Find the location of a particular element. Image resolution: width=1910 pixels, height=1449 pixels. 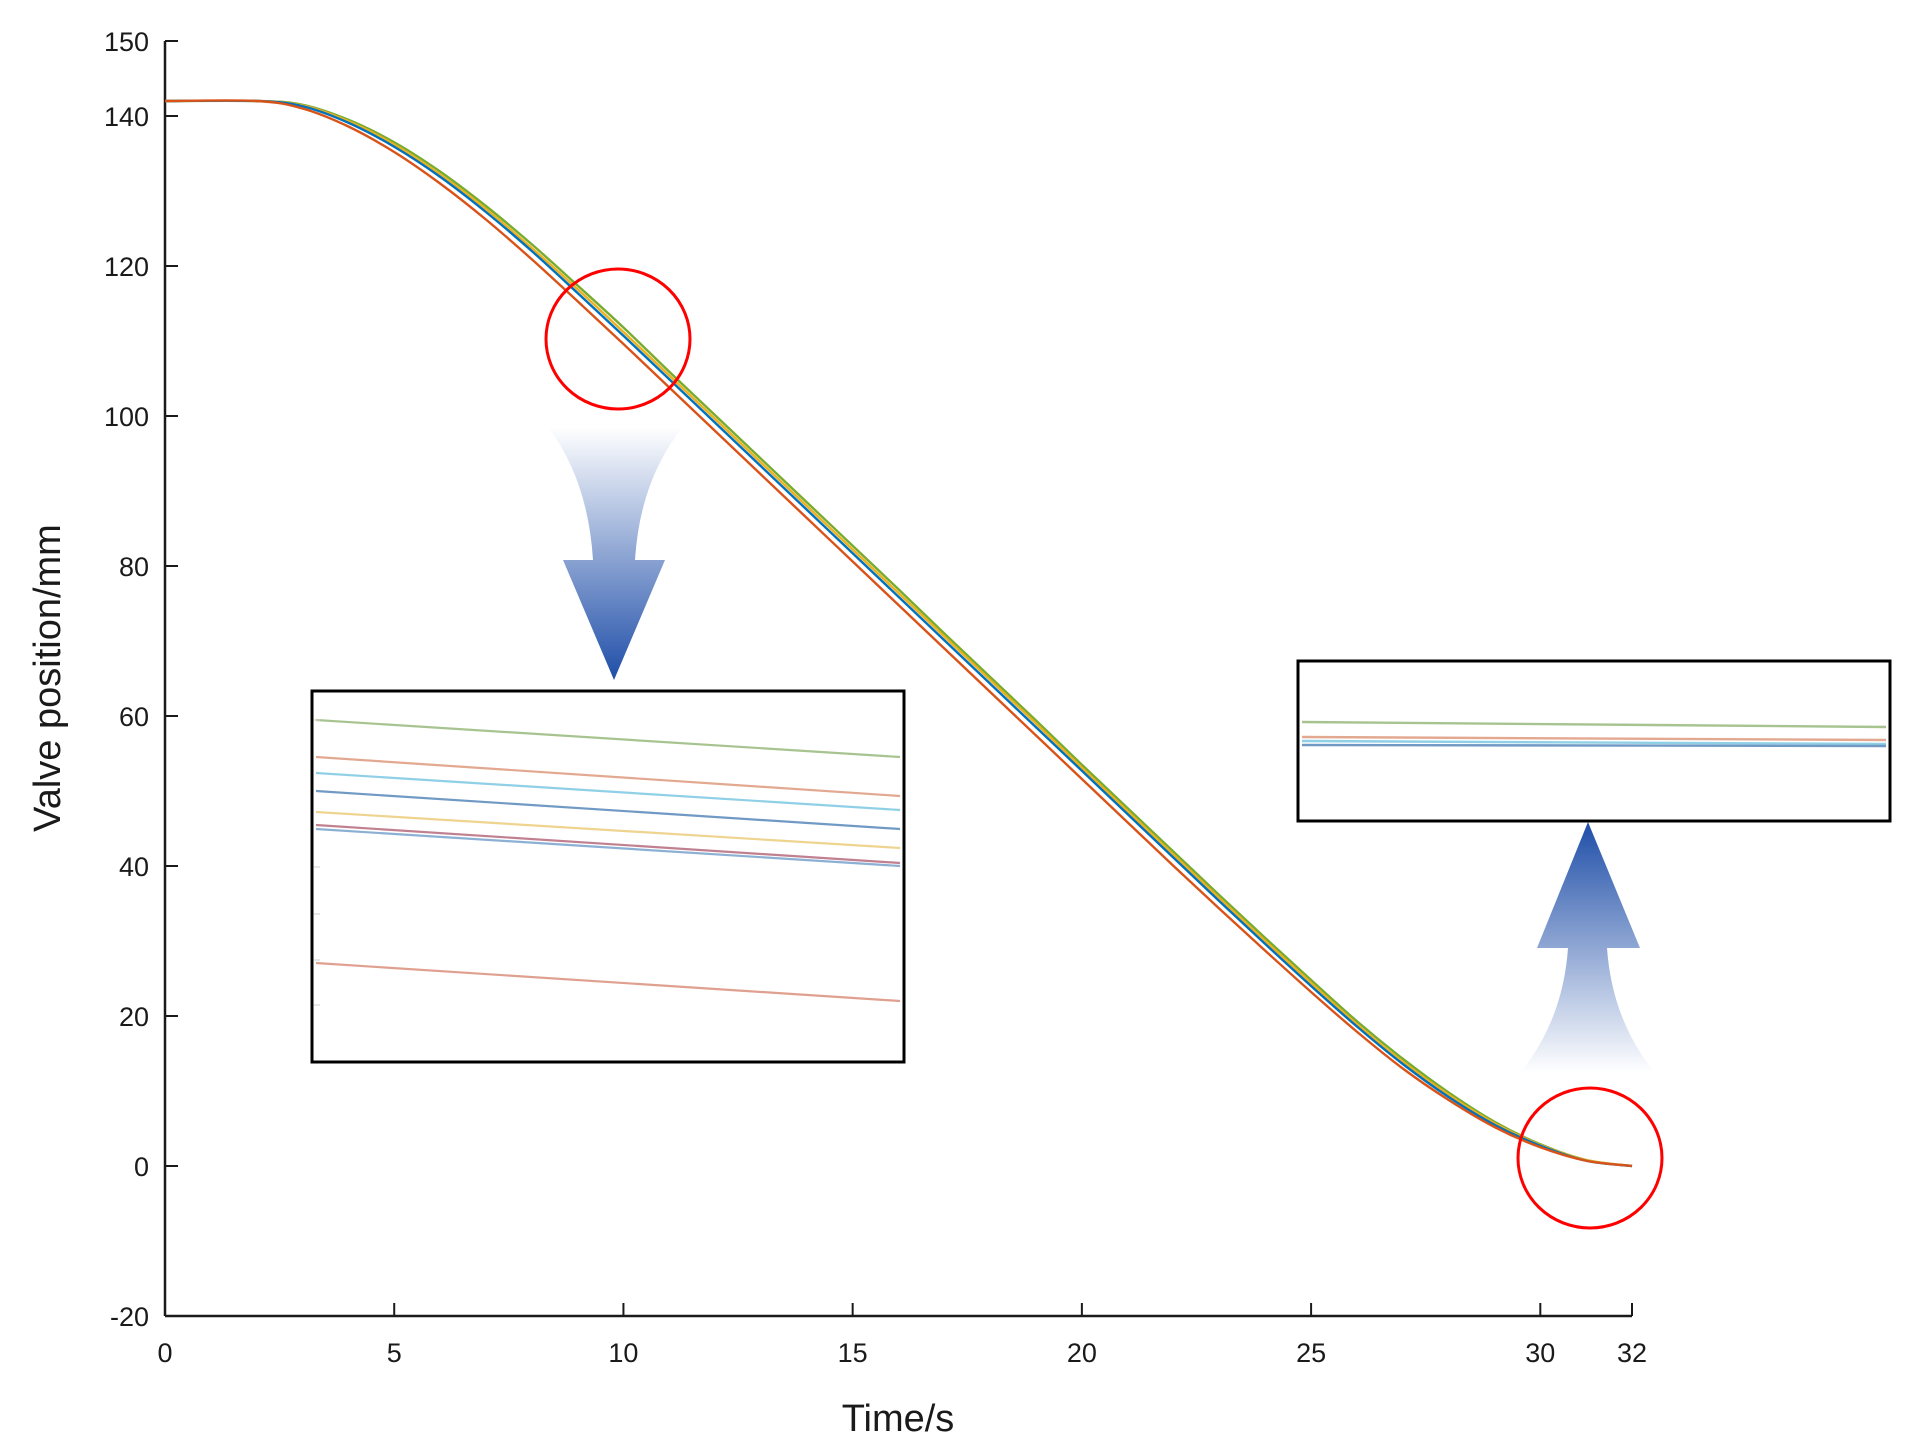

y-tick-label: 40 is located at coordinates (134, 867).